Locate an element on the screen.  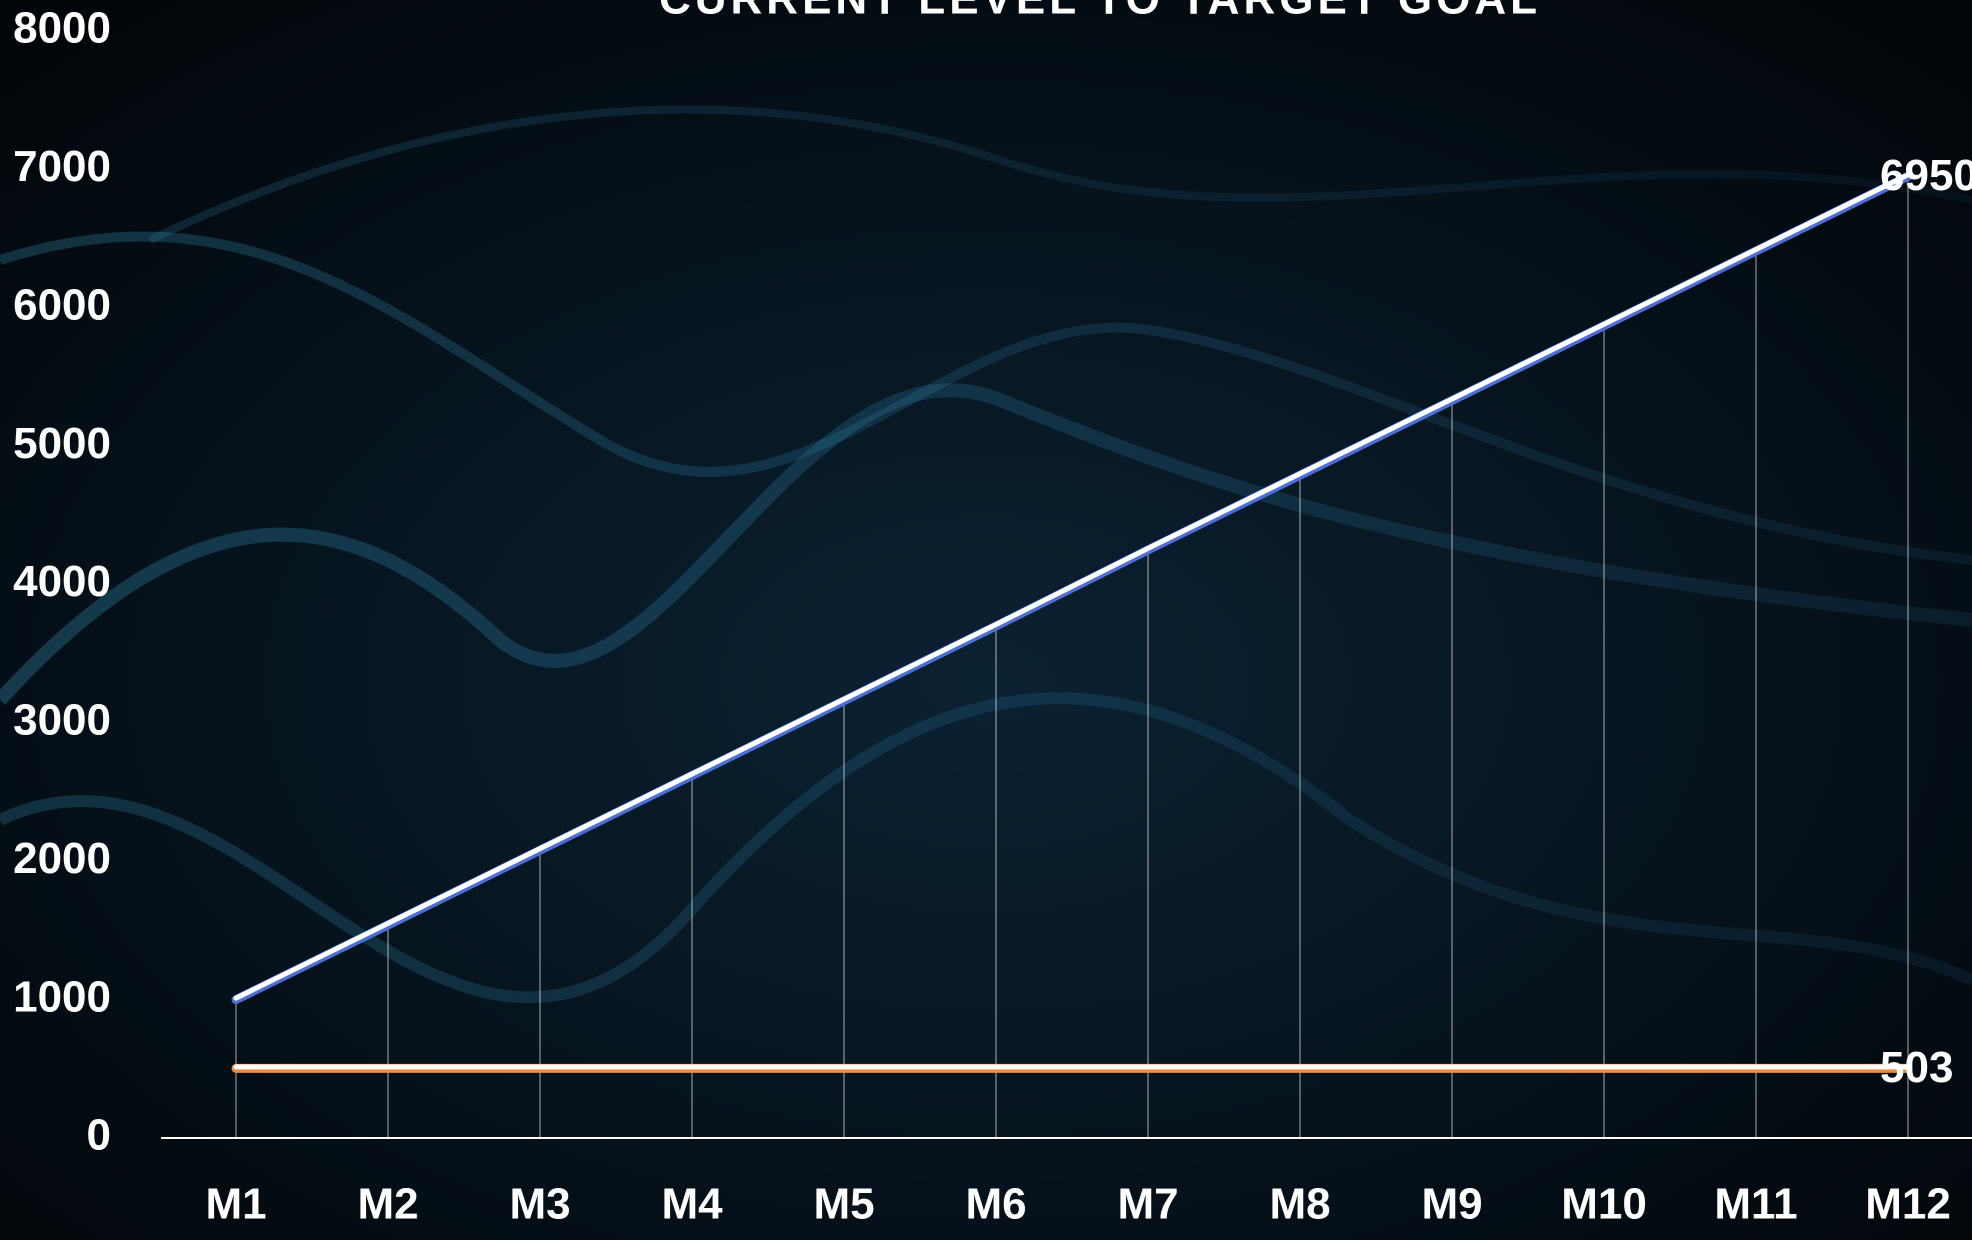
y-tick-label: 2000 is located at coordinates (62, 858).